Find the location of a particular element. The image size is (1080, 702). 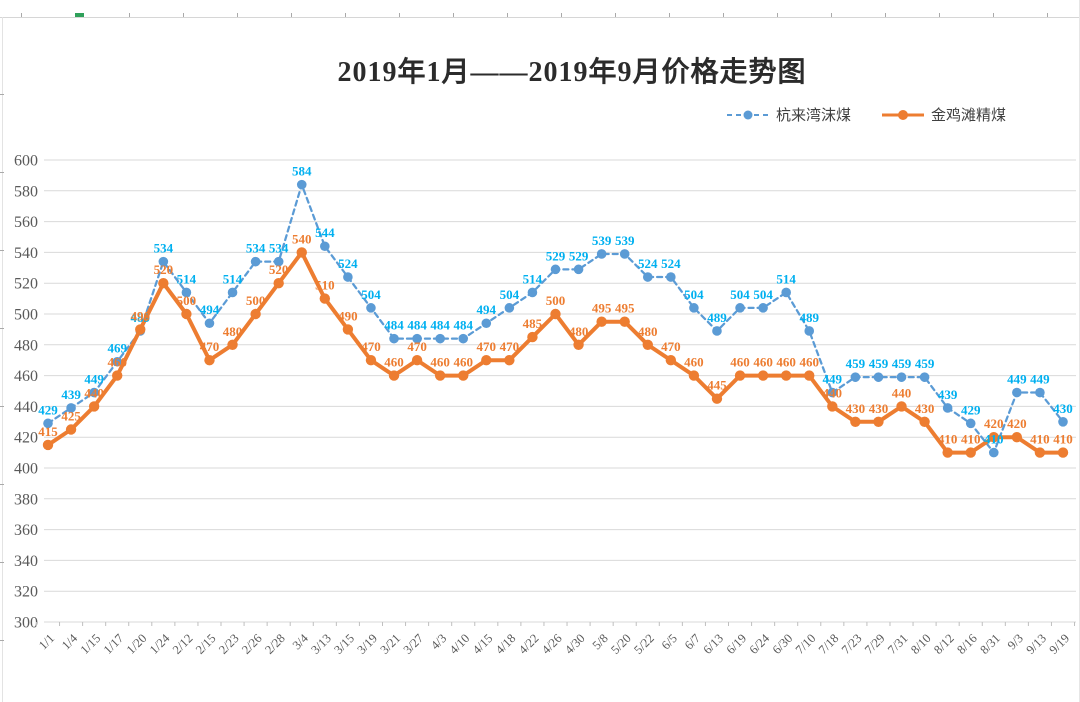

data-point-label: 504 is located at coordinates (510, 294).